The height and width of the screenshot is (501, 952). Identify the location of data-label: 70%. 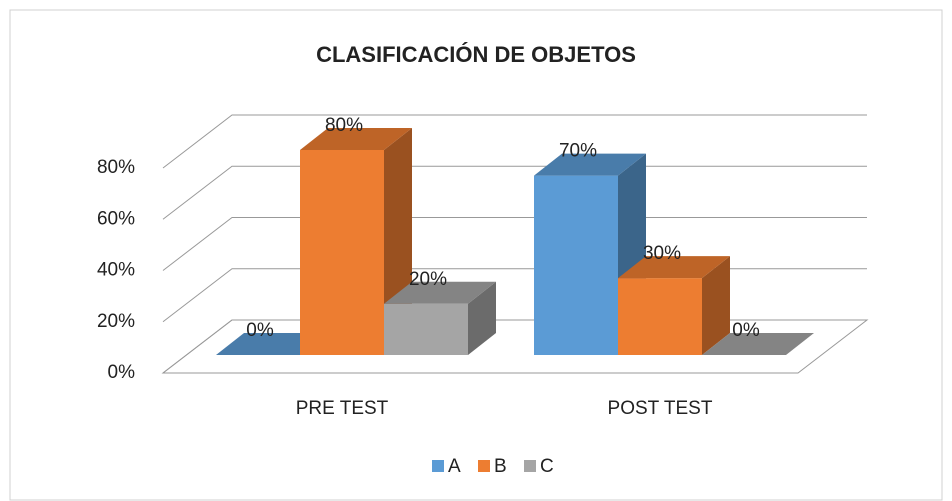
(578, 151).